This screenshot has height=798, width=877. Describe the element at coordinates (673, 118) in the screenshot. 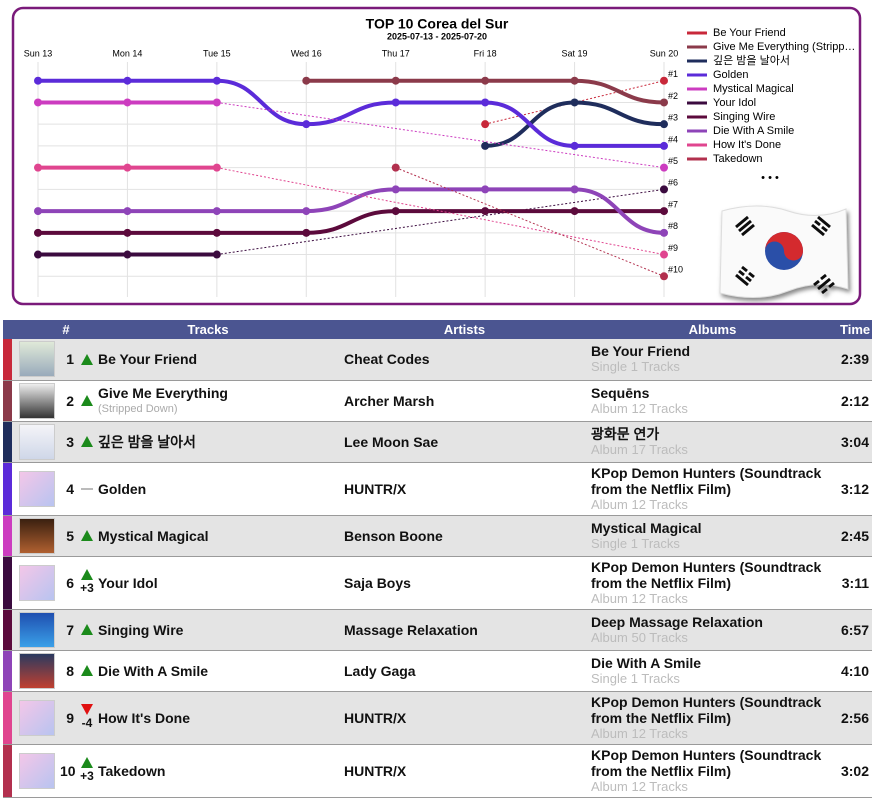

I see `y-tick-label: #3` at that location.